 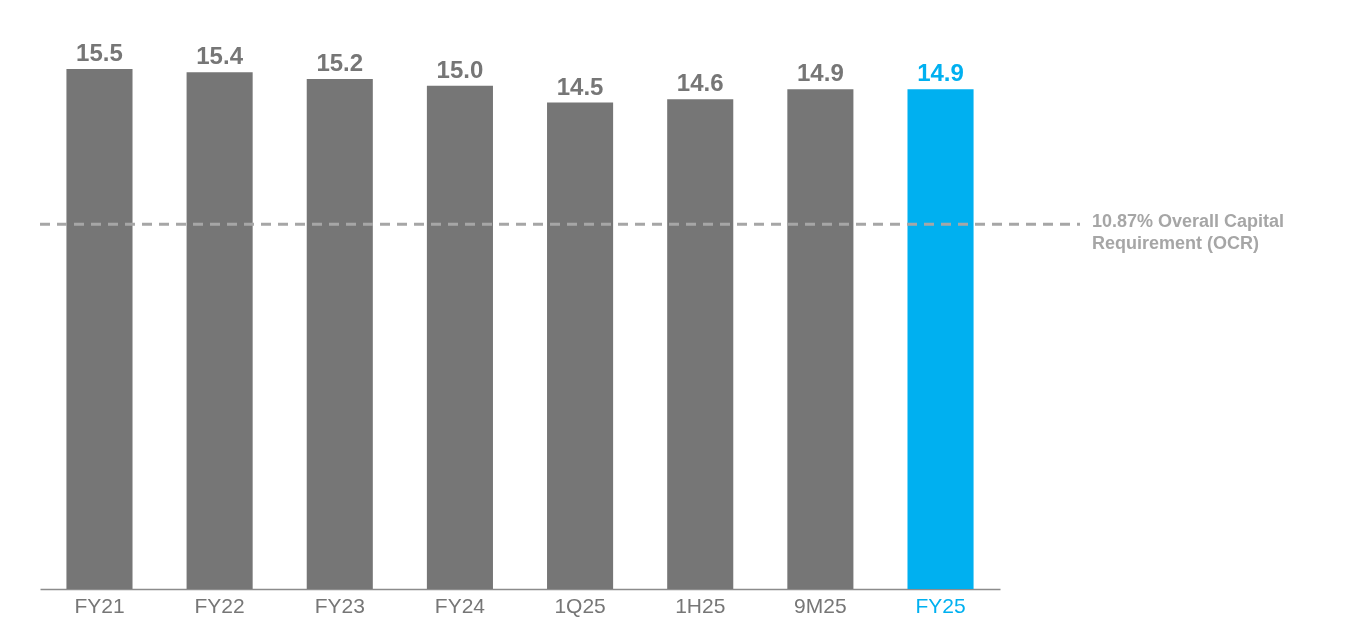 What do you see at coordinates (99, 605) in the screenshot?
I see `x-tick-label: FY21` at bounding box center [99, 605].